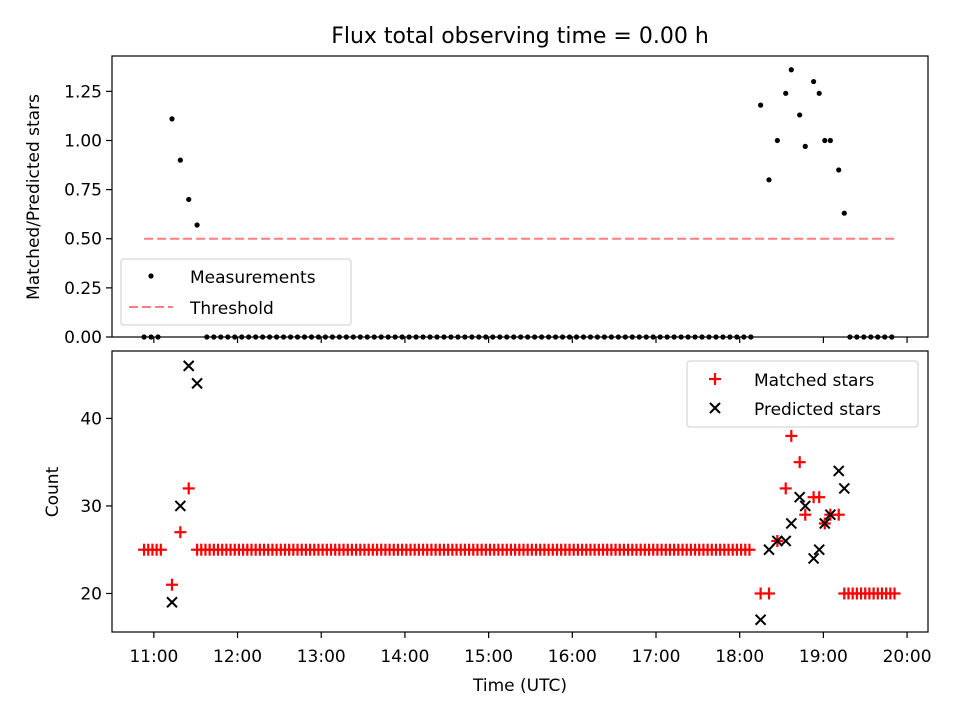 The height and width of the screenshot is (720, 960). Describe the element at coordinates (814, 381) in the screenshot. I see `legend-matched-stars-label: Matched stars` at that location.